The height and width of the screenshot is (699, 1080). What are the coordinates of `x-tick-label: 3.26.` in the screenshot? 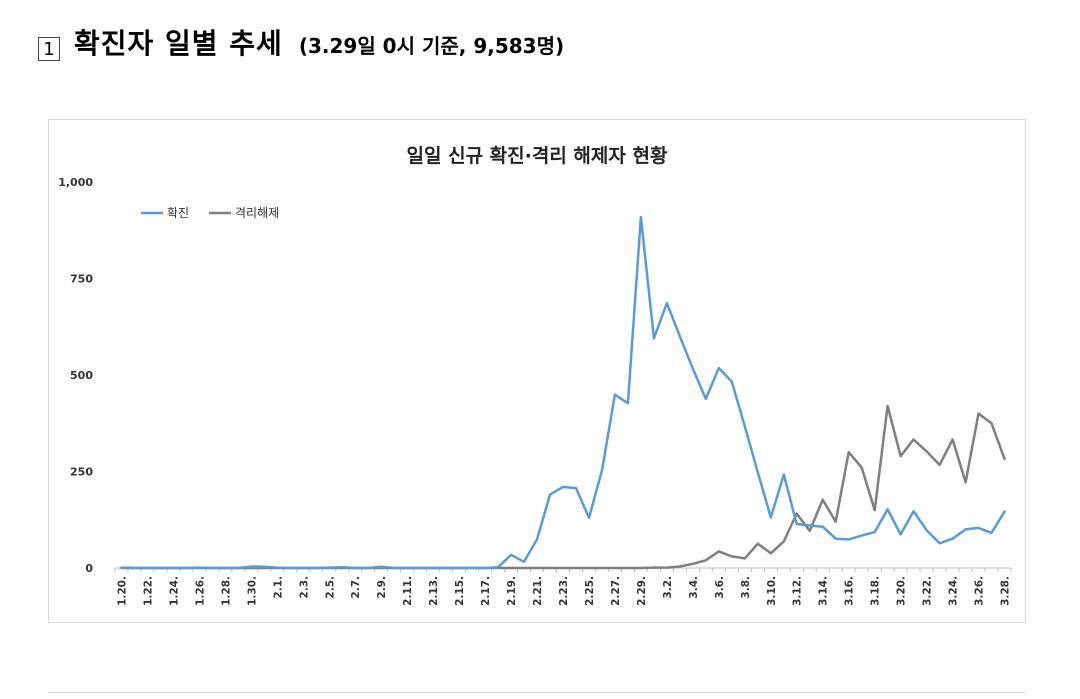 It's located at (980, 591).